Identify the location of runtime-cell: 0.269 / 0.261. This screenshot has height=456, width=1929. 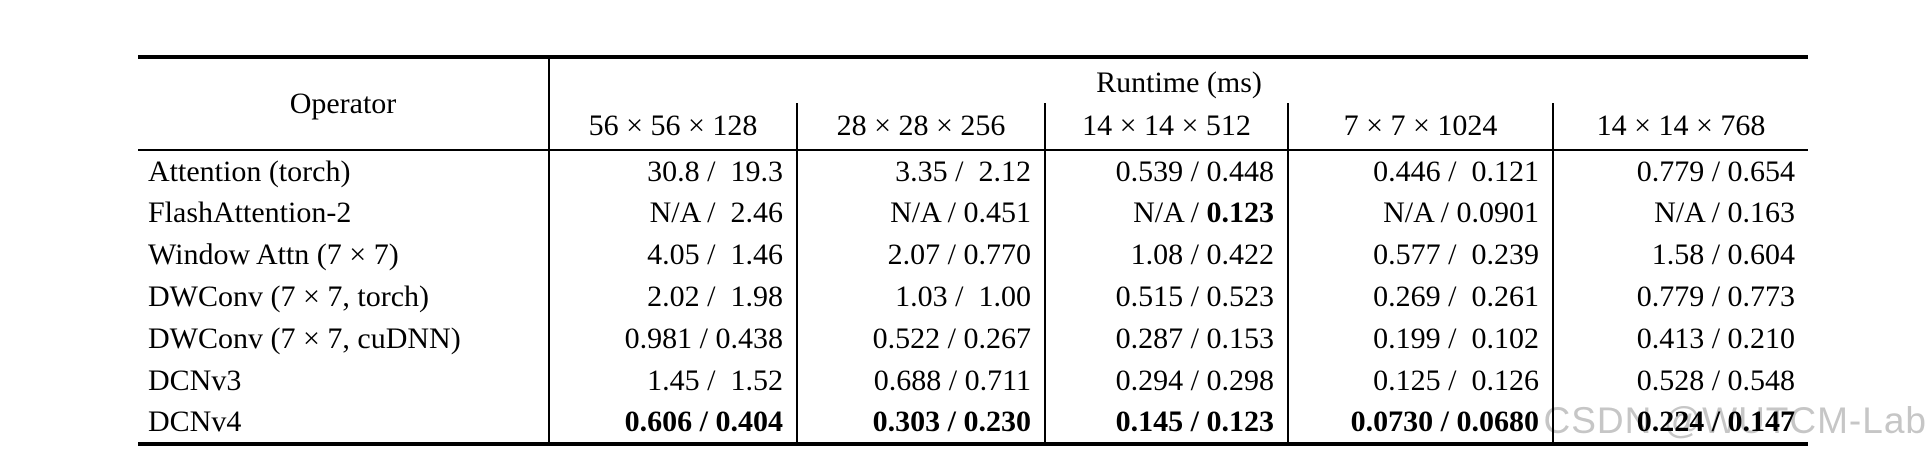
(1420, 297).